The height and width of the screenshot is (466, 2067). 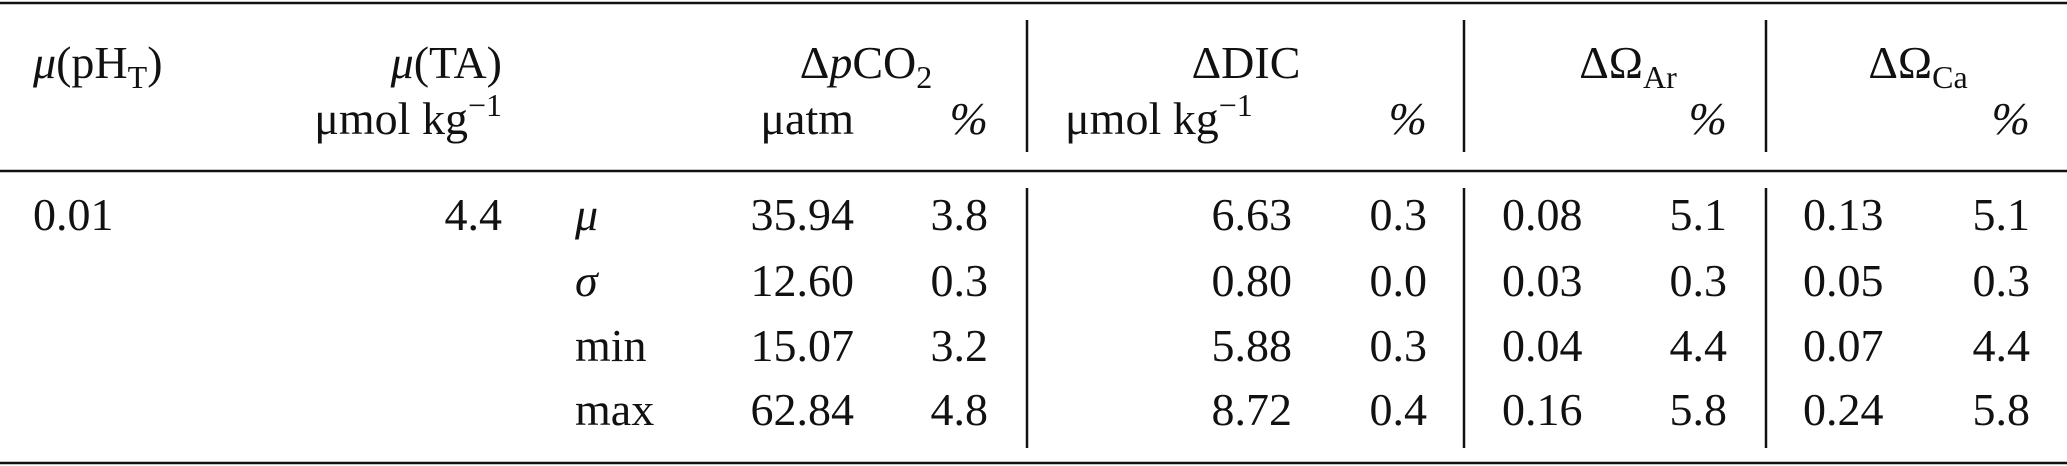 I want to click on cell-value: 8.72, so click(x=1252, y=409).